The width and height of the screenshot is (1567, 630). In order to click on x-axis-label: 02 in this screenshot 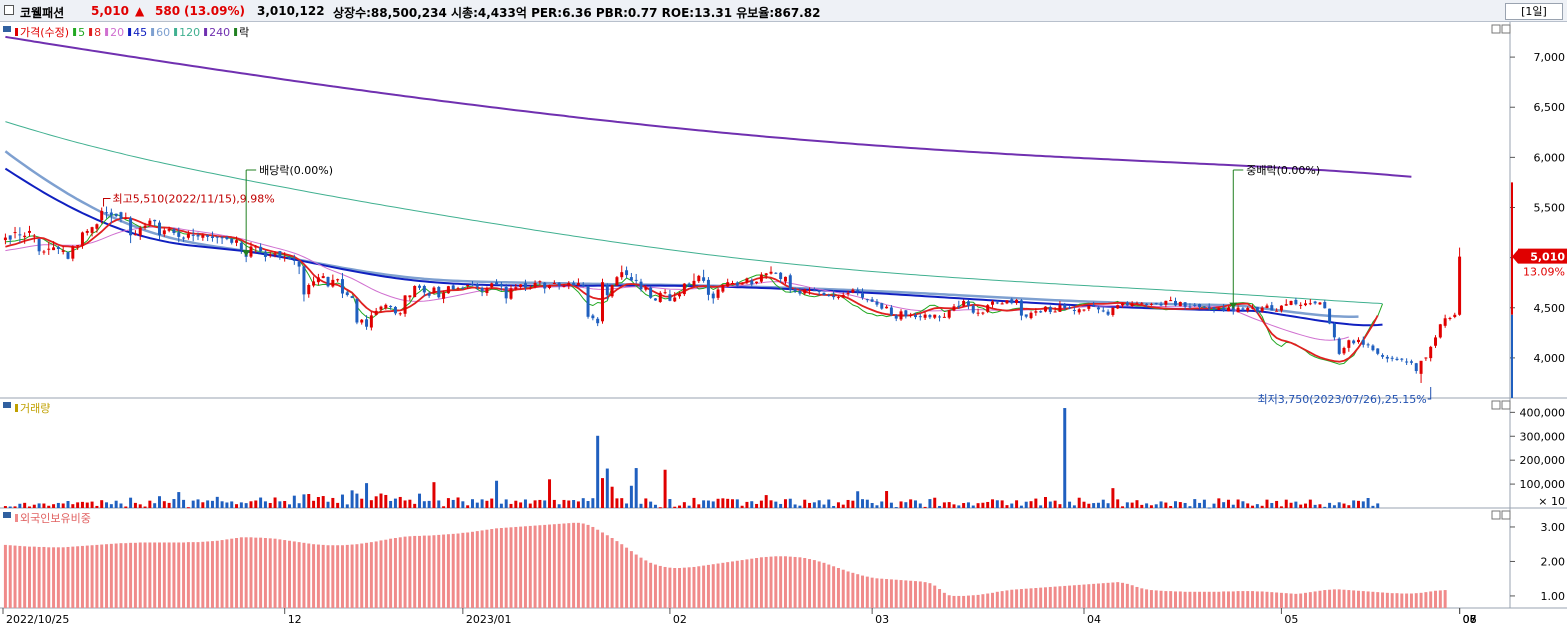, I will do `click(680, 619)`.